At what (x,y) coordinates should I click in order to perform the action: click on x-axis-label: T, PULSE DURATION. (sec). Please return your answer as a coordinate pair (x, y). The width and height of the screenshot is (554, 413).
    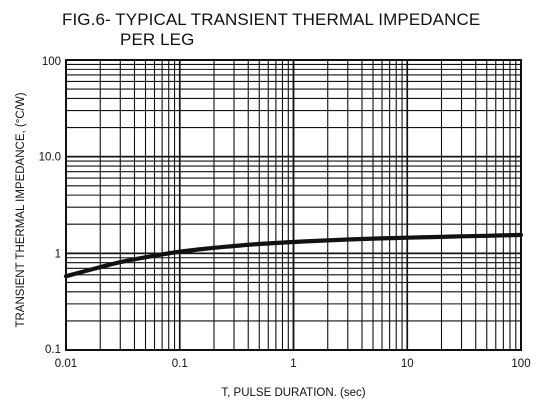
    Looking at the image, I should click on (293, 393).